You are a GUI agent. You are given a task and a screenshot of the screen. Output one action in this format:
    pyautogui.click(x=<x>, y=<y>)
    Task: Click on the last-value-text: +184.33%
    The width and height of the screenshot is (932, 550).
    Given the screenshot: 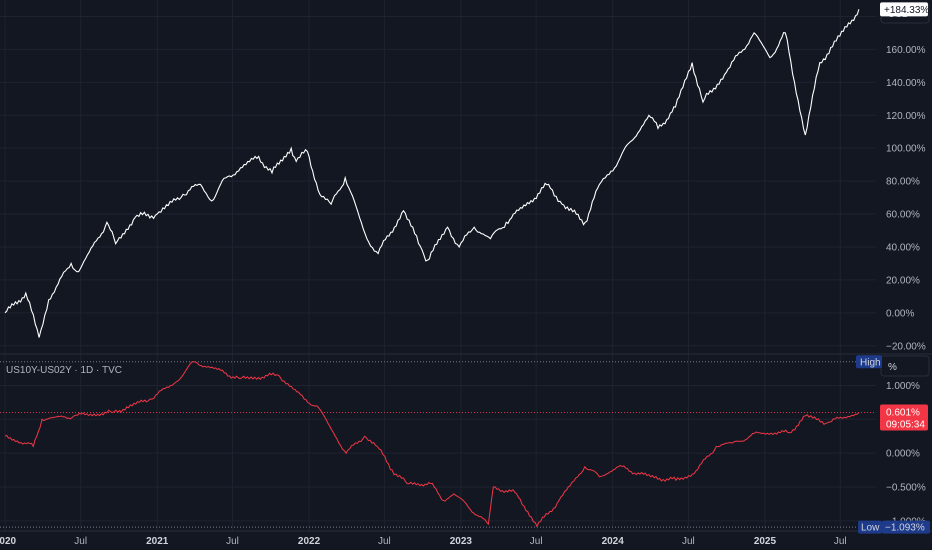 What is the action you would take?
    pyautogui.click(x=906, y=10)
    